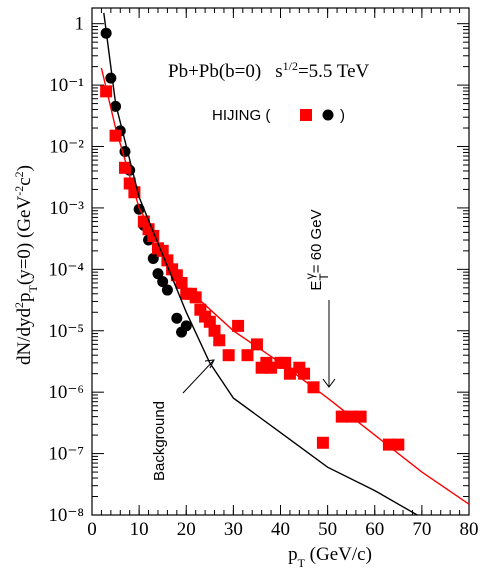  What do you see at coordinates (233, 529) in the screenshot?
I see `x-tick-label: 30` at bounding box center [233, 529].